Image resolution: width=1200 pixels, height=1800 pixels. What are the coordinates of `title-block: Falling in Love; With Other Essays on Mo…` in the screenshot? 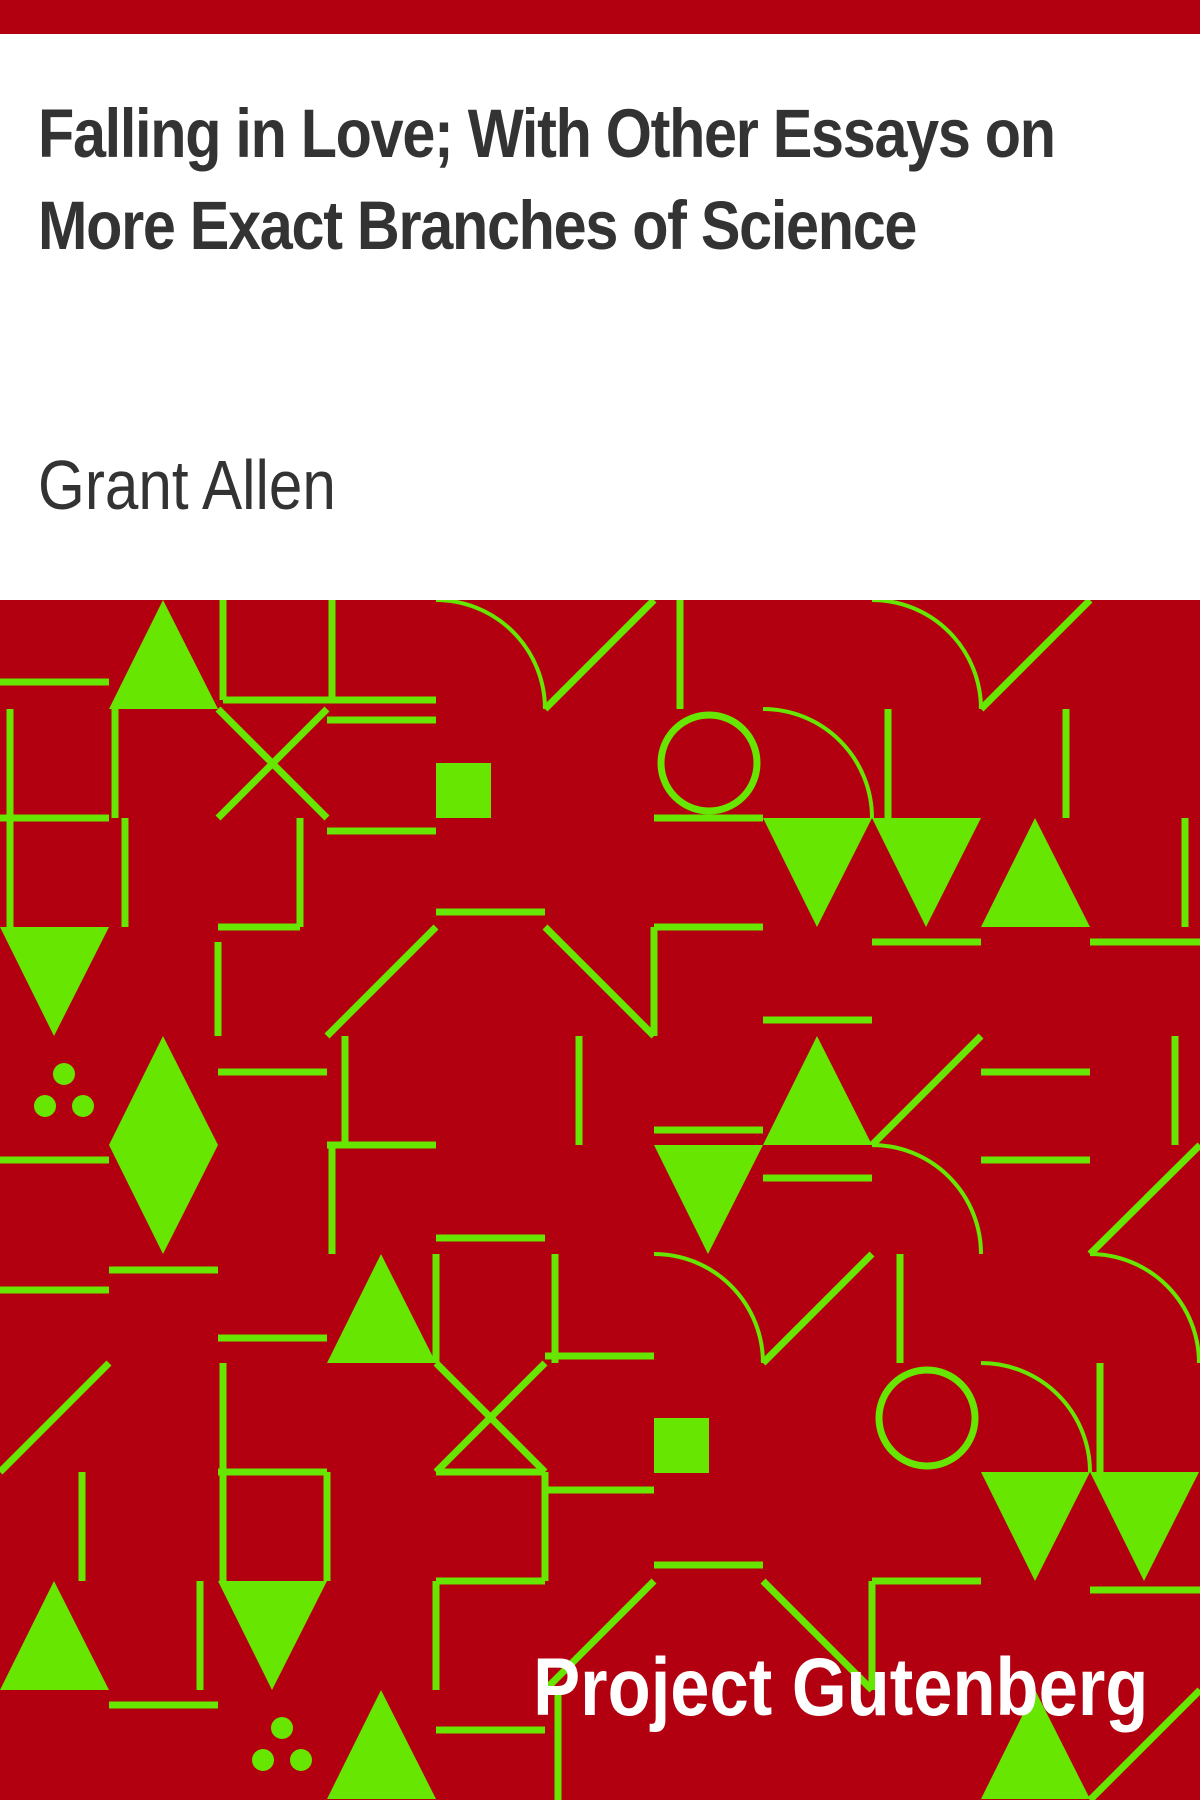 It's located at (603, 180).